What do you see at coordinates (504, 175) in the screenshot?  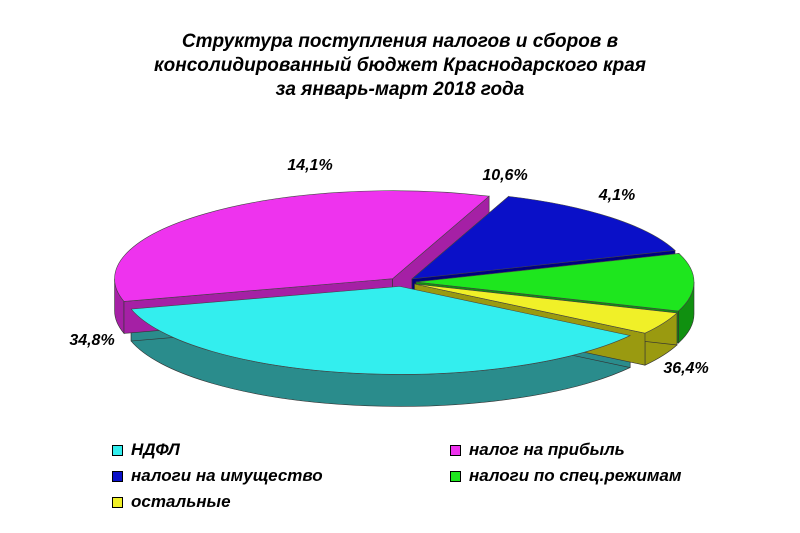 I see `data-label-special-regimes: 10,6%` at bounding box center [504, 175].